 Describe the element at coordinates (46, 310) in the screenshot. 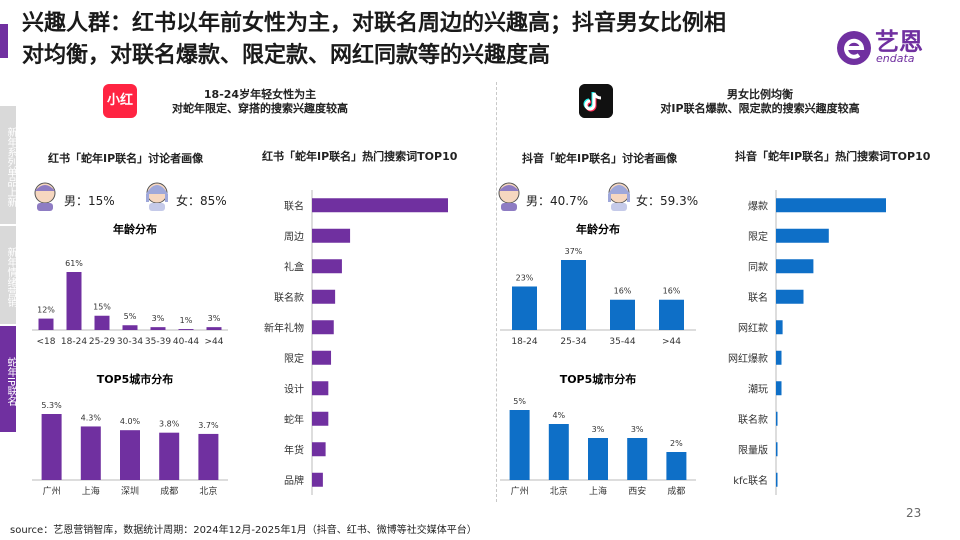

I see `bar-value-label: 12%` at that location.